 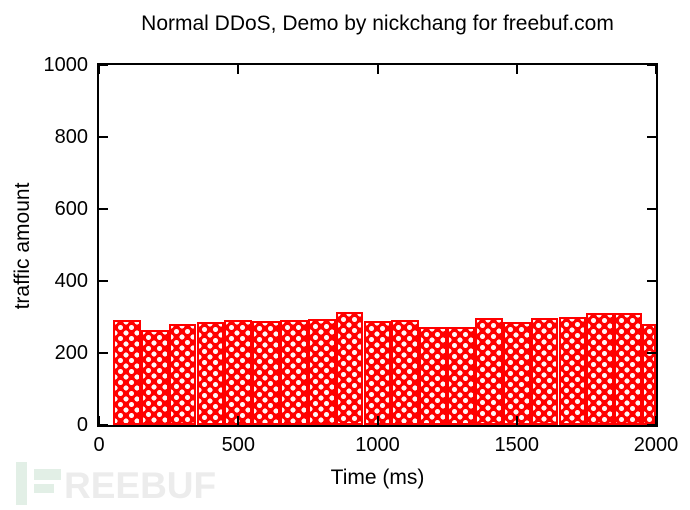 What do you see at coordinates (517, 445) in the screenshot?
I see `x-tick-label-1500: 1500` at bounding box center [517, 445].